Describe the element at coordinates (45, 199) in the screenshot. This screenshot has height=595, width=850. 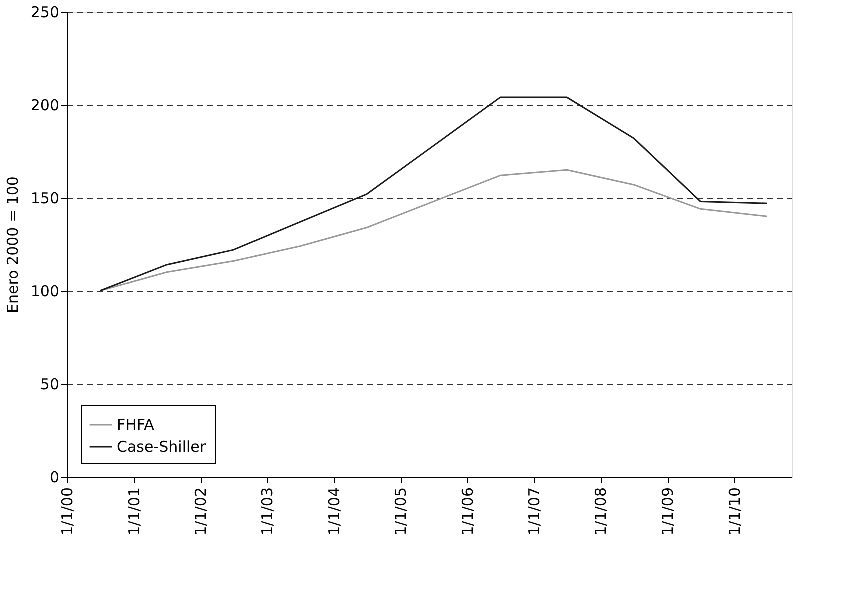
I see `y-tick-label: 150` at that location.